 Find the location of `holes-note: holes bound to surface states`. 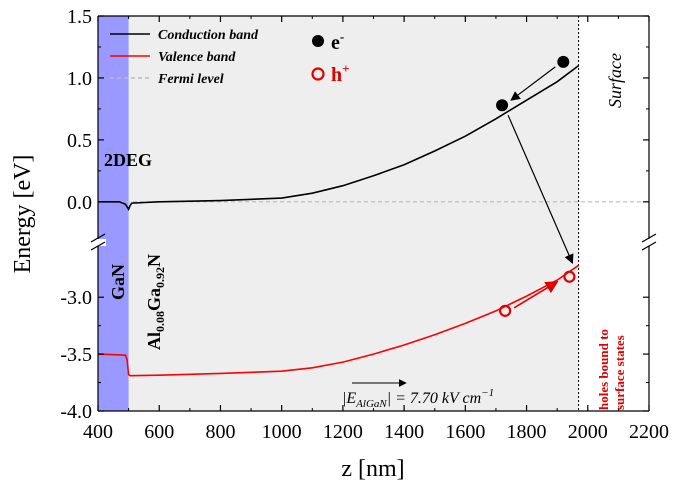

holes-note: holes bound to surface states is located at coordinates (611, 369).